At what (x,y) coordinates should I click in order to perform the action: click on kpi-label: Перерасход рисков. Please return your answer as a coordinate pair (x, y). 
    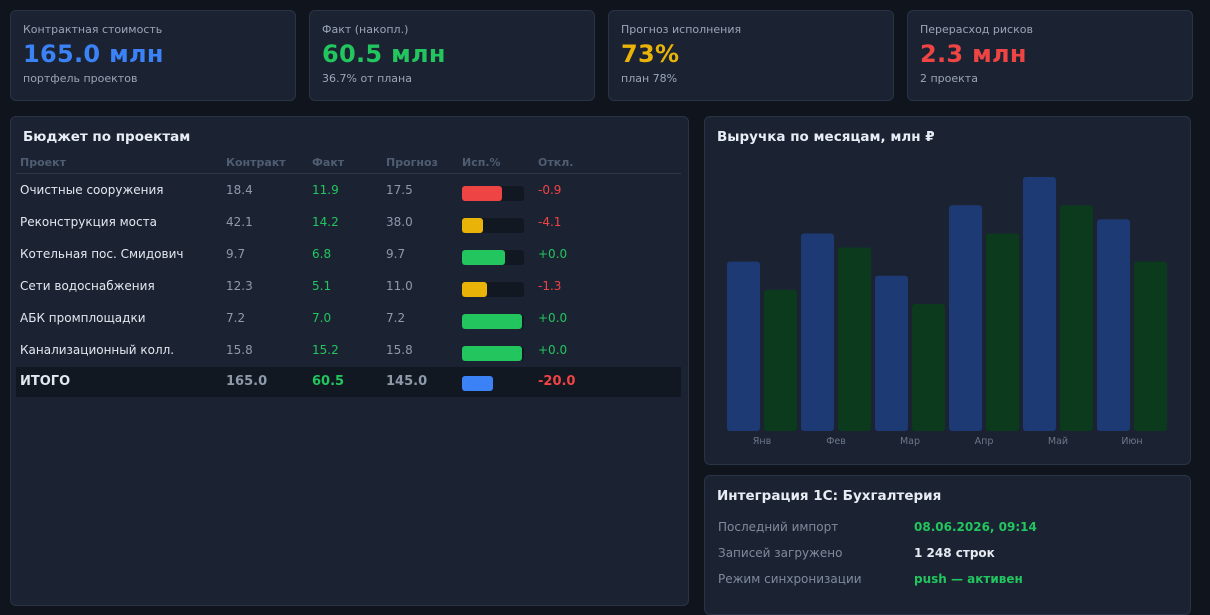
    Looking at the image, I should click on (976, 29).